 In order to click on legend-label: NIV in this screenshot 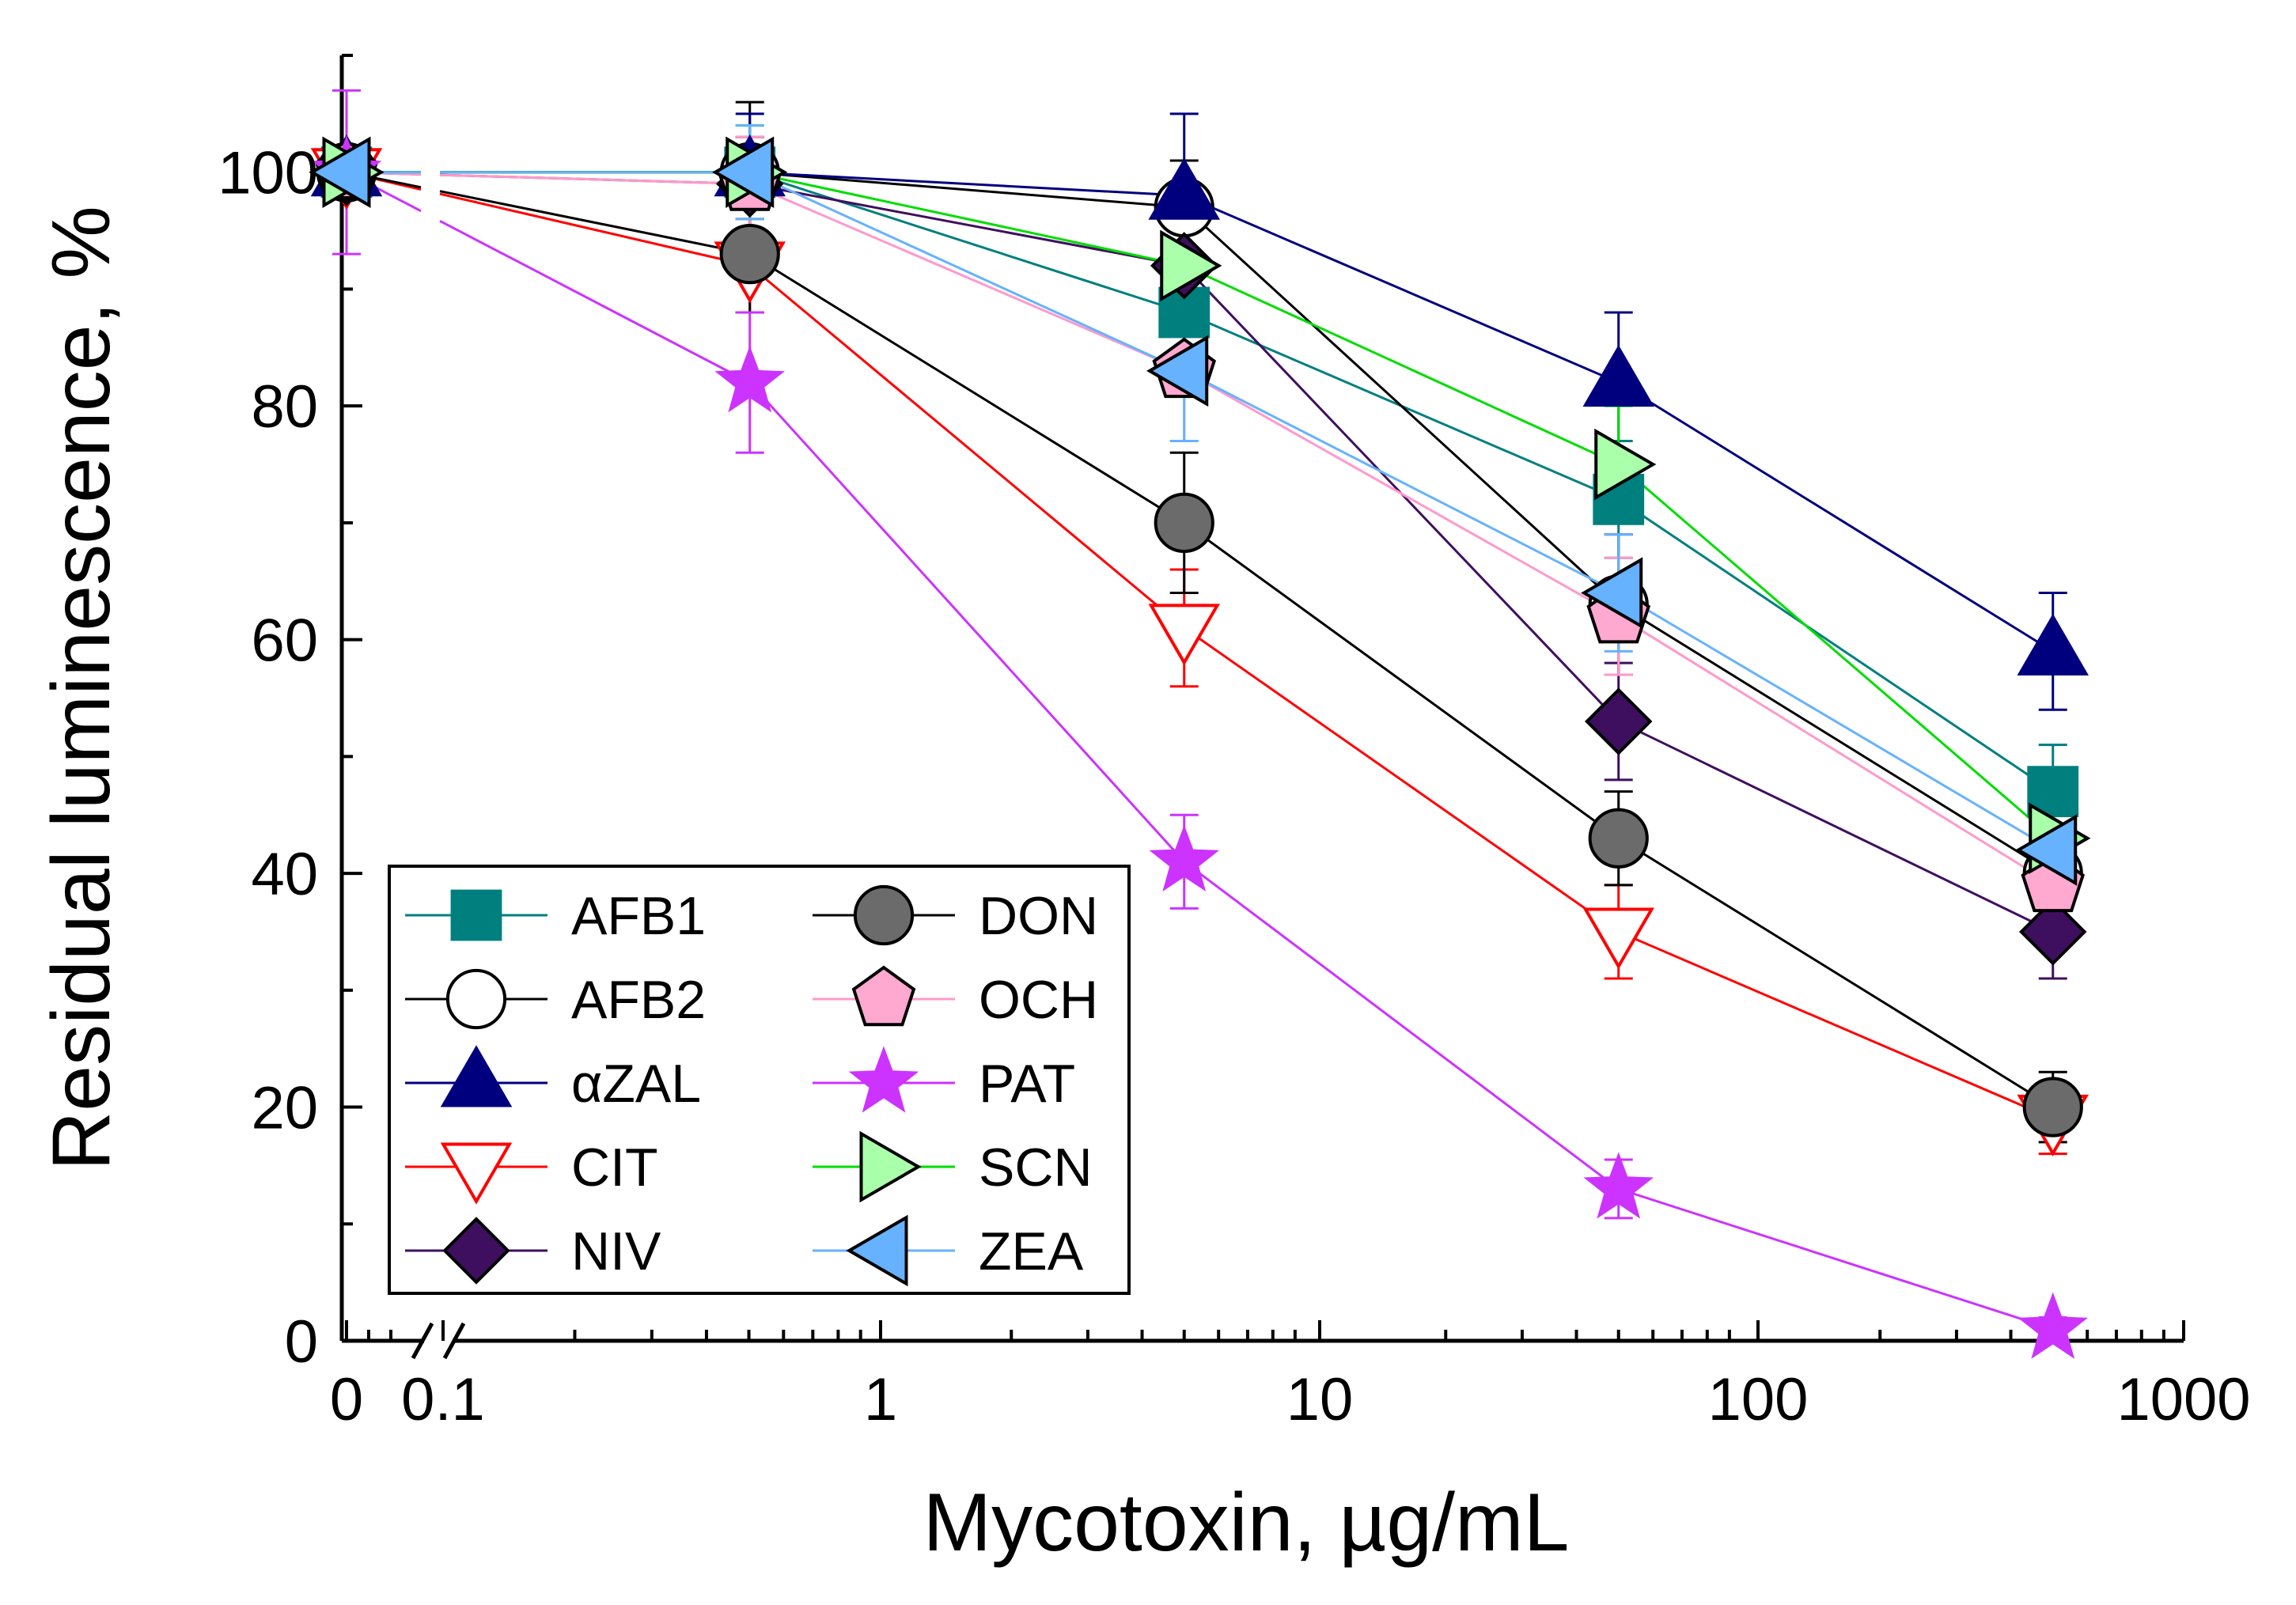, I will do `click(616, 1251)`.